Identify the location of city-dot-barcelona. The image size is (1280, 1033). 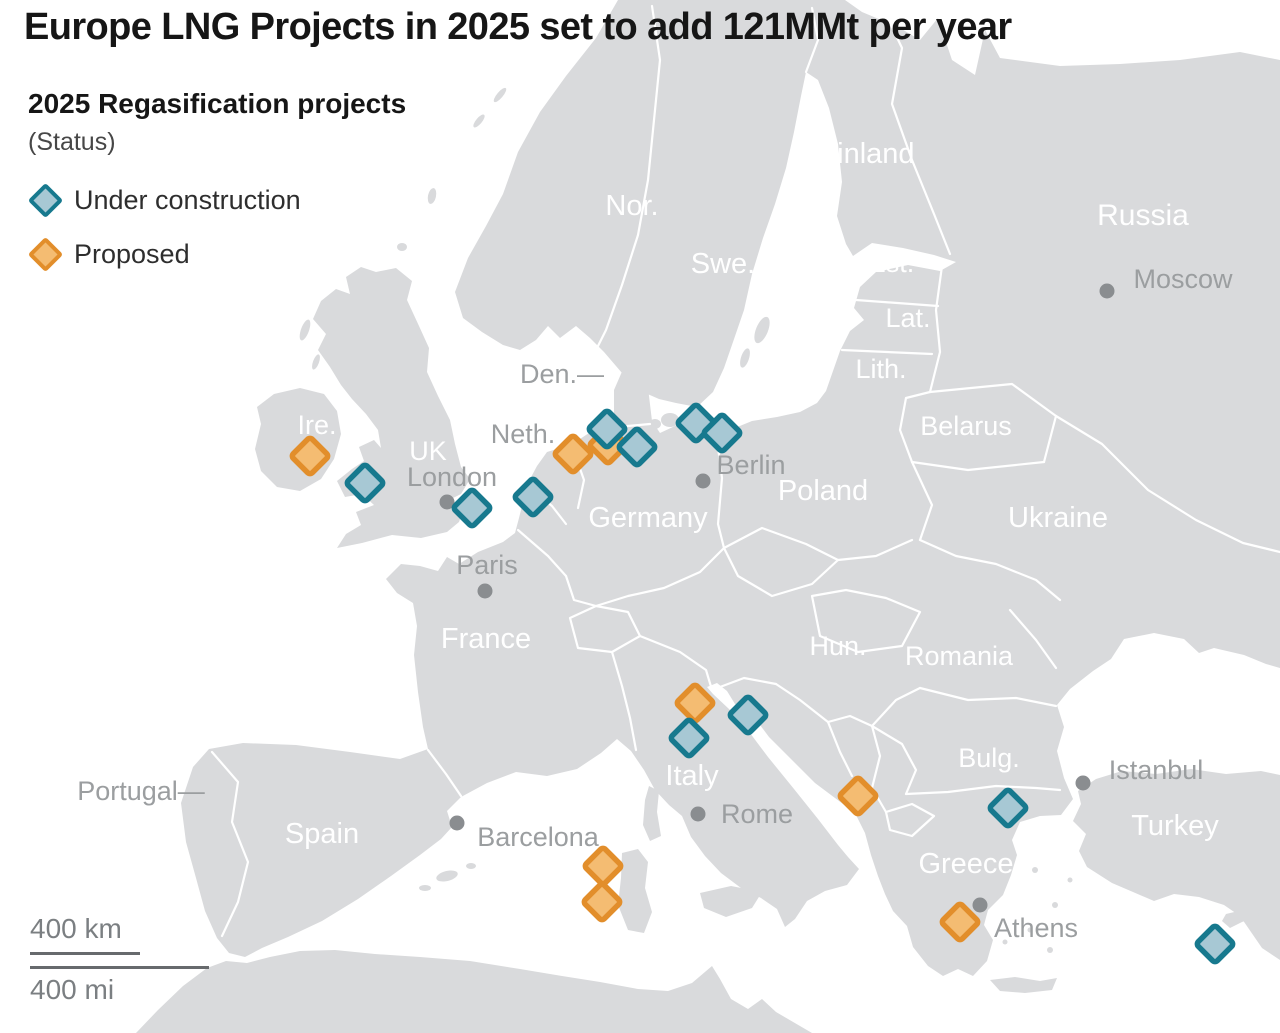
(457, 823).